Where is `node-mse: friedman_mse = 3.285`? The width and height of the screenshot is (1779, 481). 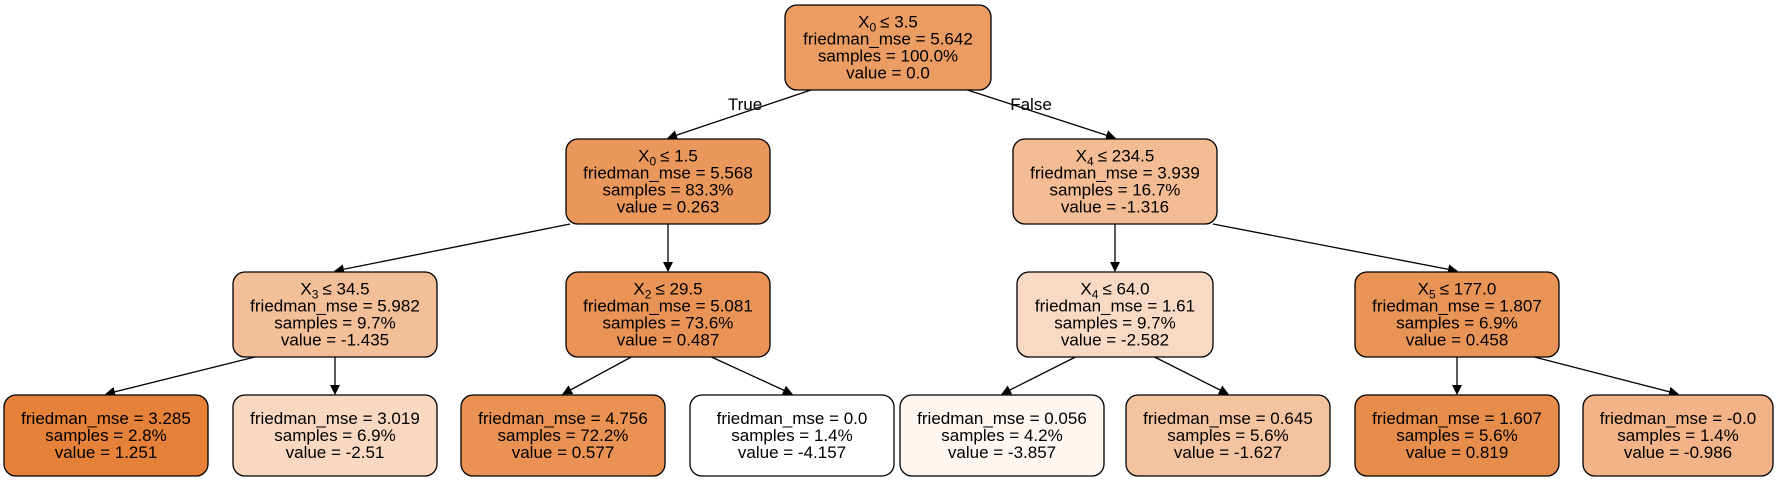
node-mse: friedman_mse = 3.285 is located at coordinates (106, 418).